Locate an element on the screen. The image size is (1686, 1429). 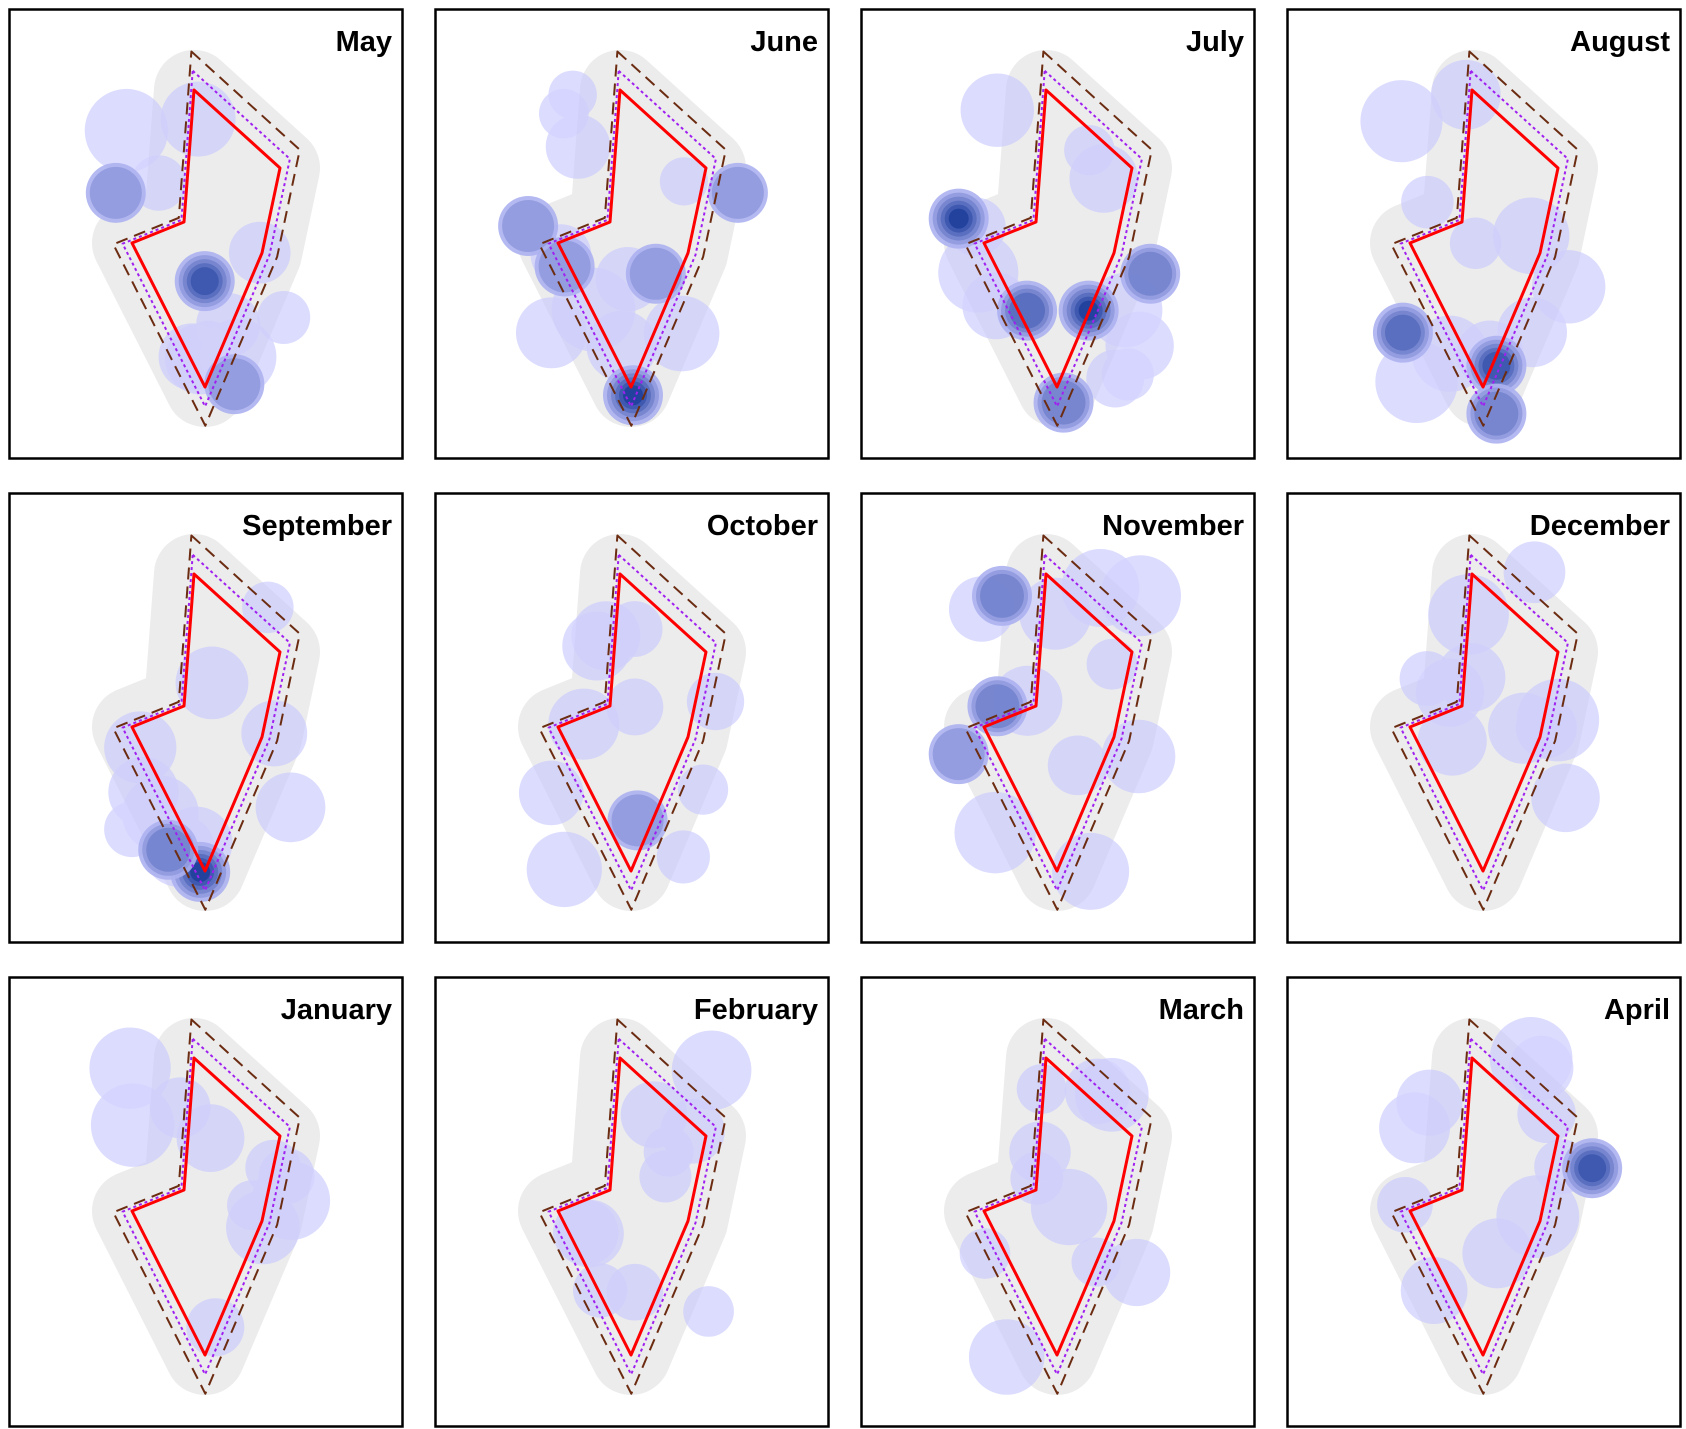
panel-september: September is located at coordinates (206, 718).